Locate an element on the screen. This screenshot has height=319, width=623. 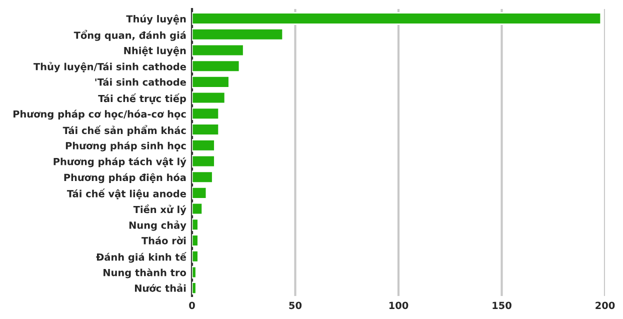
y-tick-label: Tái chế trực tiếp is located at coordinates (142, 99).